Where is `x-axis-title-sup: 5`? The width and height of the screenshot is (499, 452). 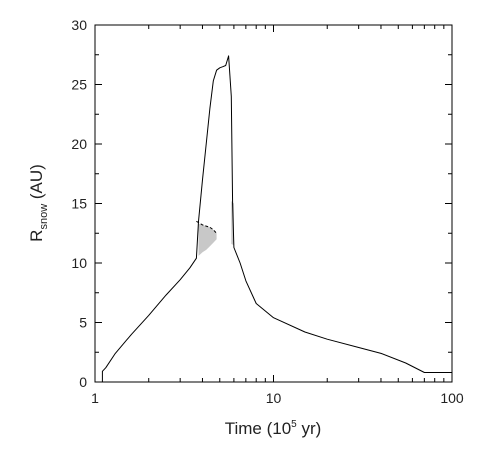 x-axis-title-sup: 5 is located at coordinates (294, 424).